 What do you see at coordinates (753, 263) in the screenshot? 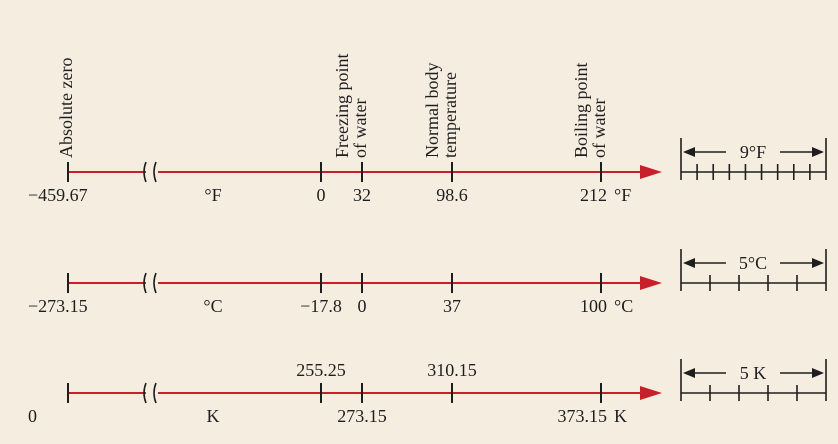
I see `interval-label-celsius: 5°C` at bounding box center [753, 263].